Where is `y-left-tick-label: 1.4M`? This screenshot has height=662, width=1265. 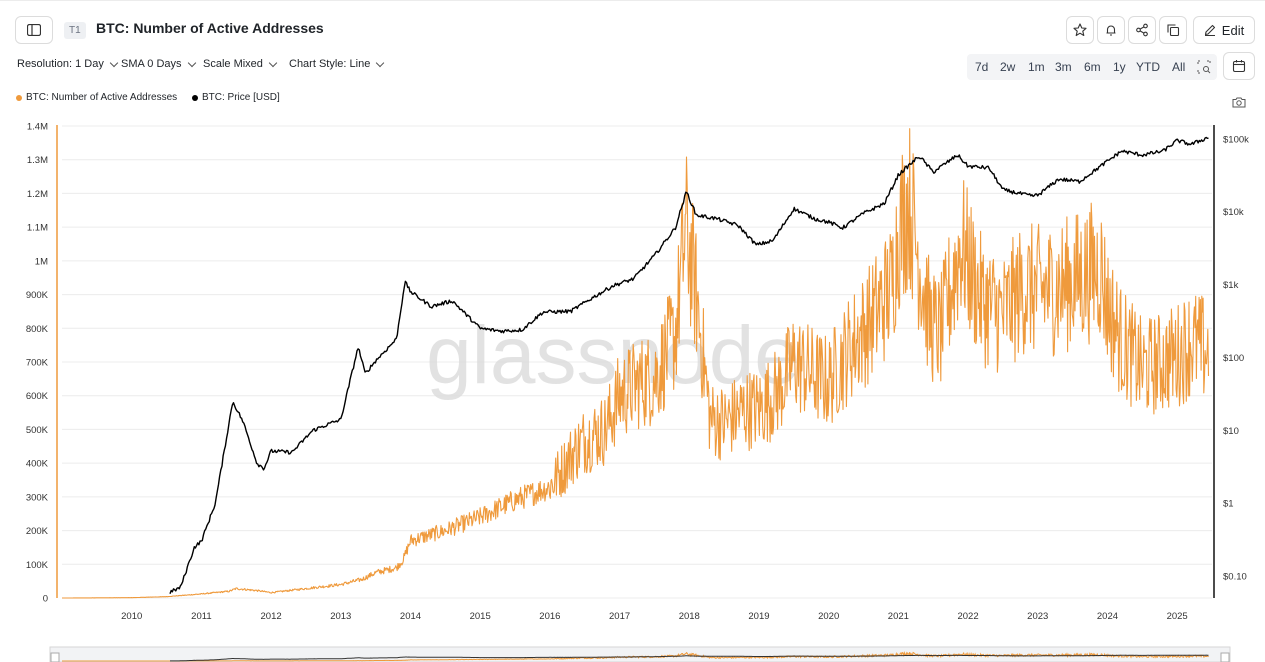 y-left-tick-label: 1.4M is located at coordinates (37, 127).